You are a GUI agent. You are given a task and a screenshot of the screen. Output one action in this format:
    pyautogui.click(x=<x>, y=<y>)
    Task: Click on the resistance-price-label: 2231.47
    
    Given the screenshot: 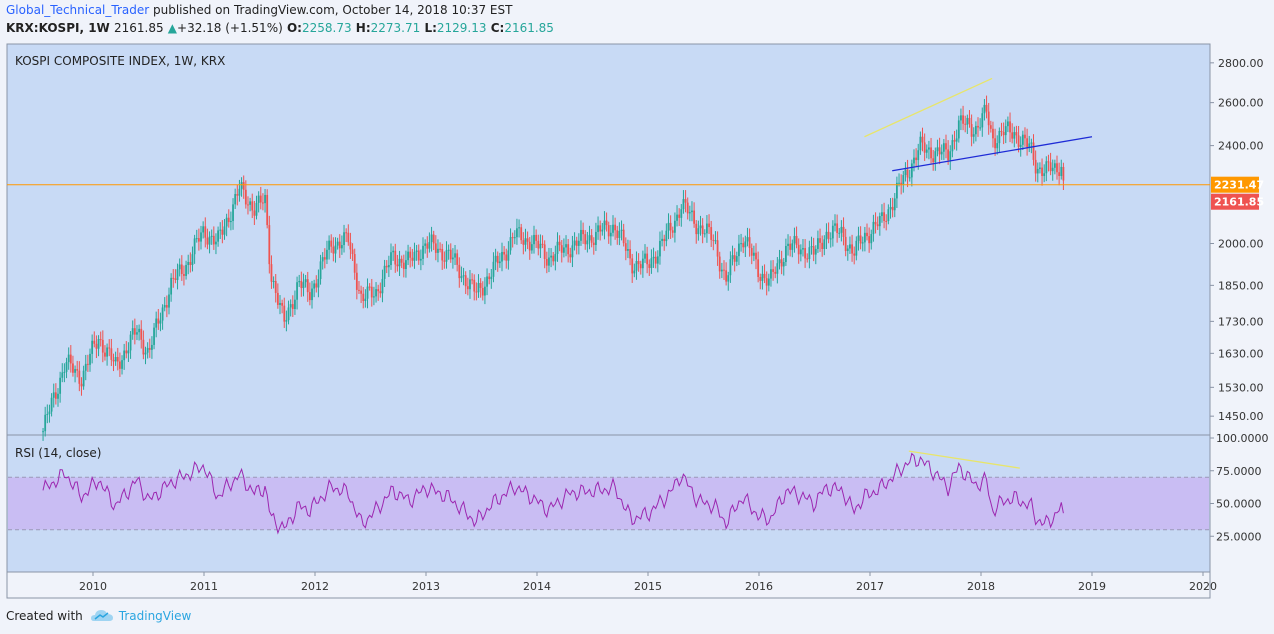 What is the action you would take?
    pyautogui.click(x=1239, y=185)
    